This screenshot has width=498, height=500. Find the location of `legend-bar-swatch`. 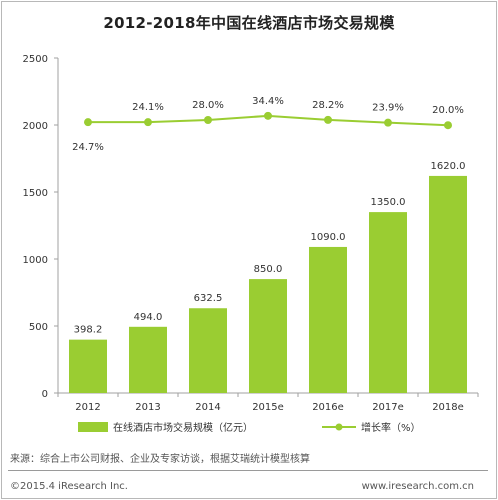

legend-bar-swatch is located at coordinates (93, 427).